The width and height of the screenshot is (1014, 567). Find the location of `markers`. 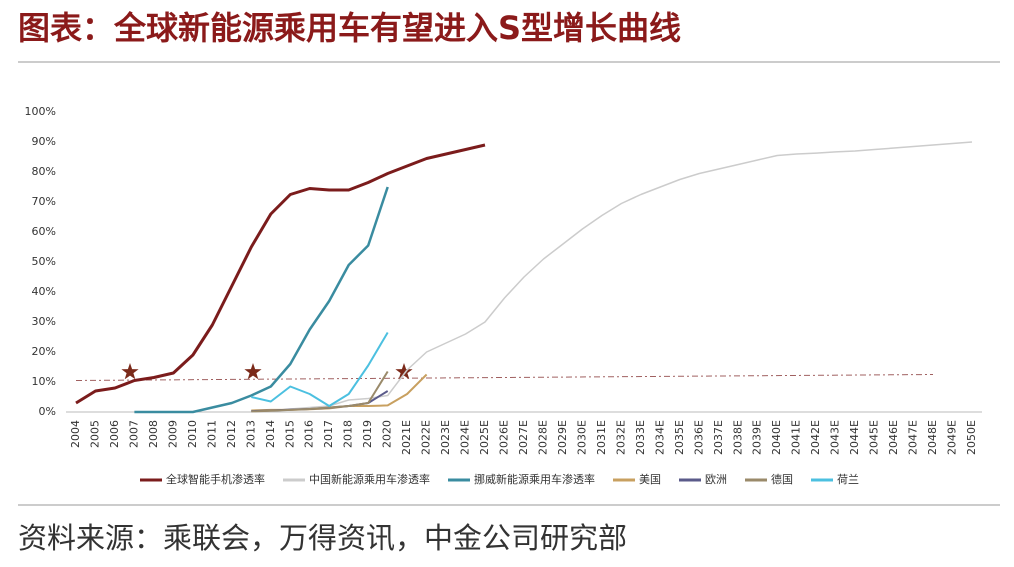

markers is located at coordinates (267, 371).